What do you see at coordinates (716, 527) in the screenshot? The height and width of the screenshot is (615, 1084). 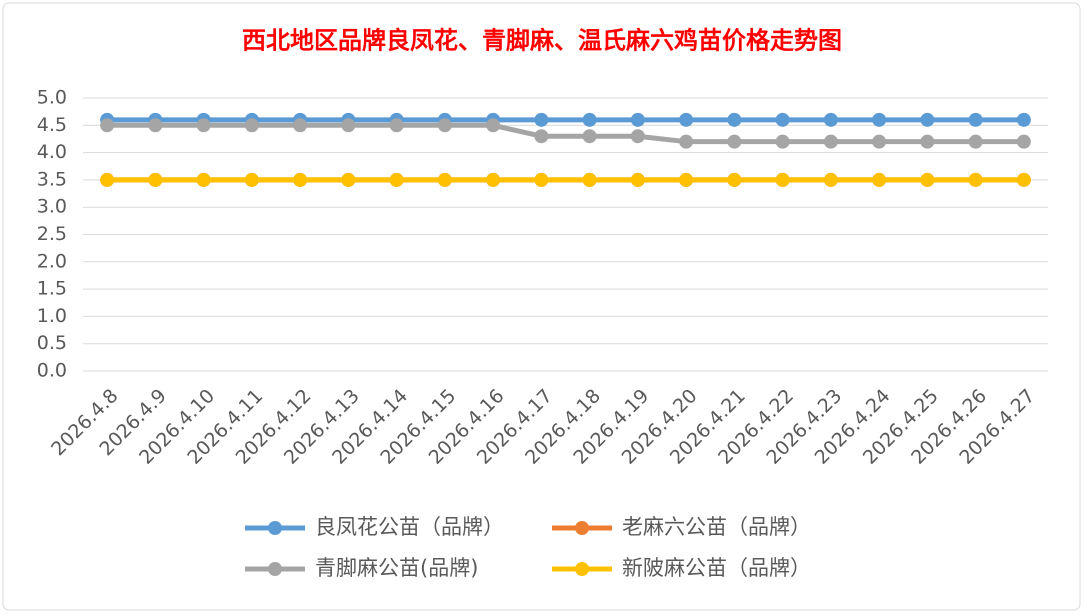 I see `legend-label: 老麻六公苗（品牌）` at bounding box center [716, 527].